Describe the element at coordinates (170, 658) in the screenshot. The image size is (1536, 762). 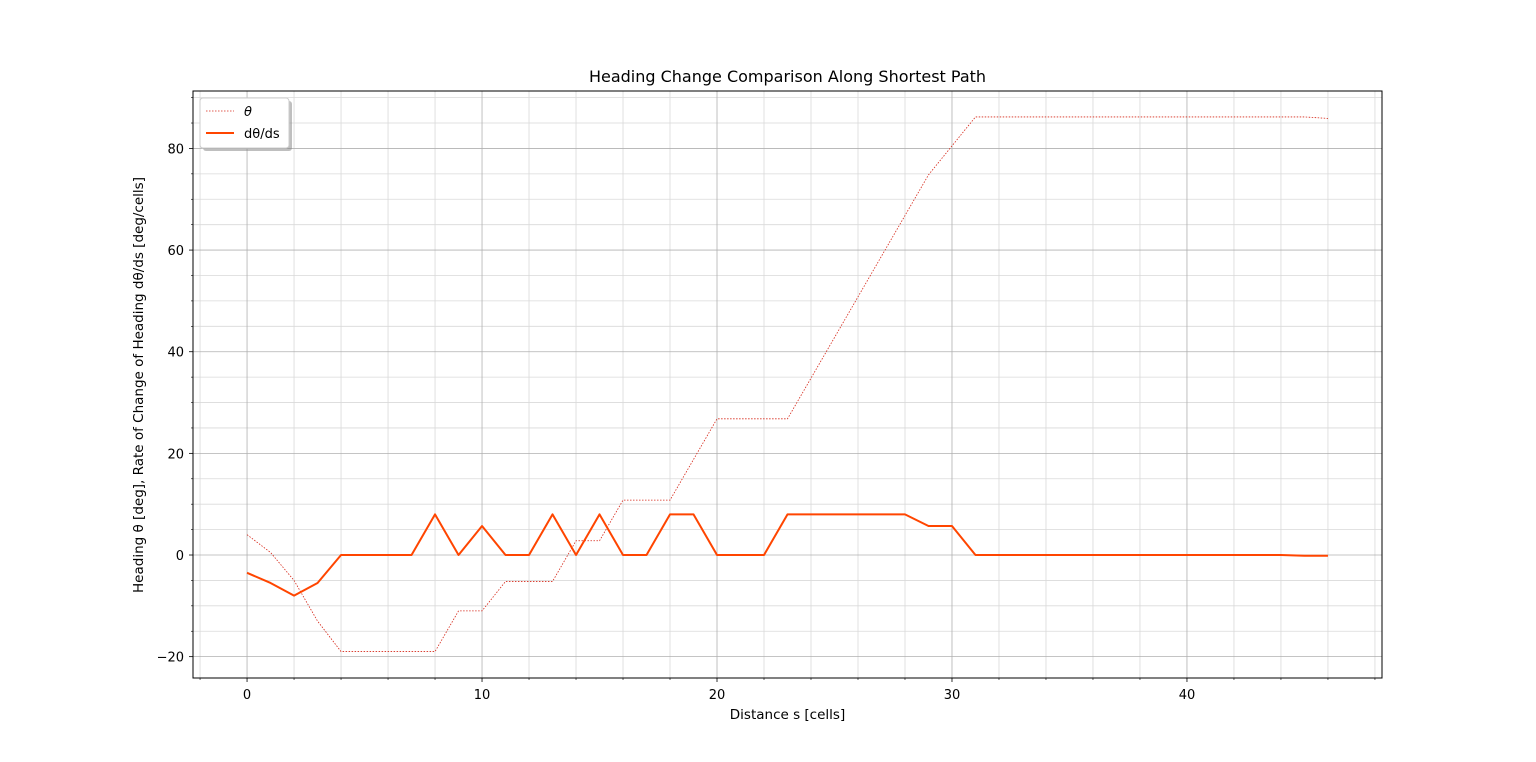
I see `y-tick-label: −20` at that location.